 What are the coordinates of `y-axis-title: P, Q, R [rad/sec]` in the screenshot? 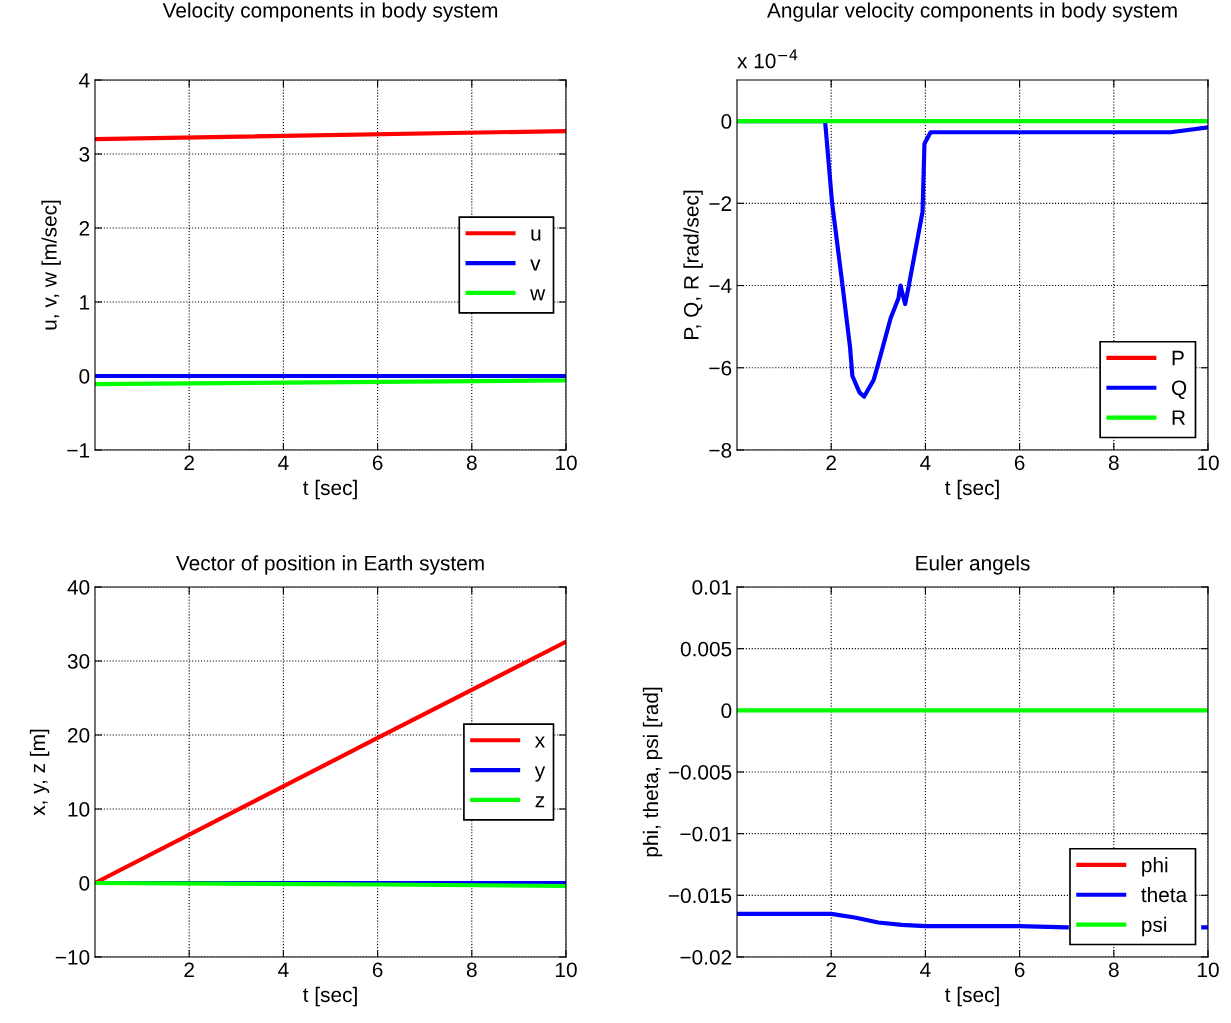 It's located at (693, 264).